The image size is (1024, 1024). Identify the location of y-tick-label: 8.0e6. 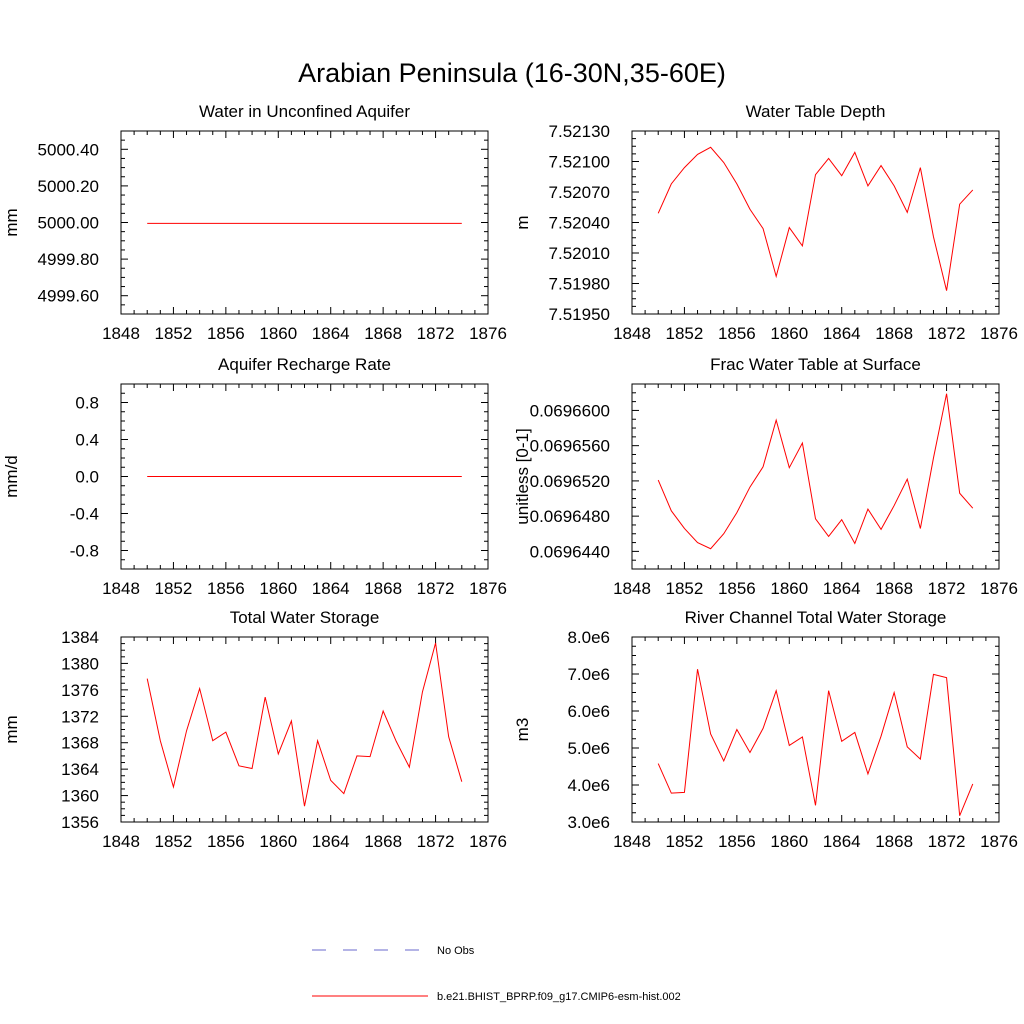
(588, 637).